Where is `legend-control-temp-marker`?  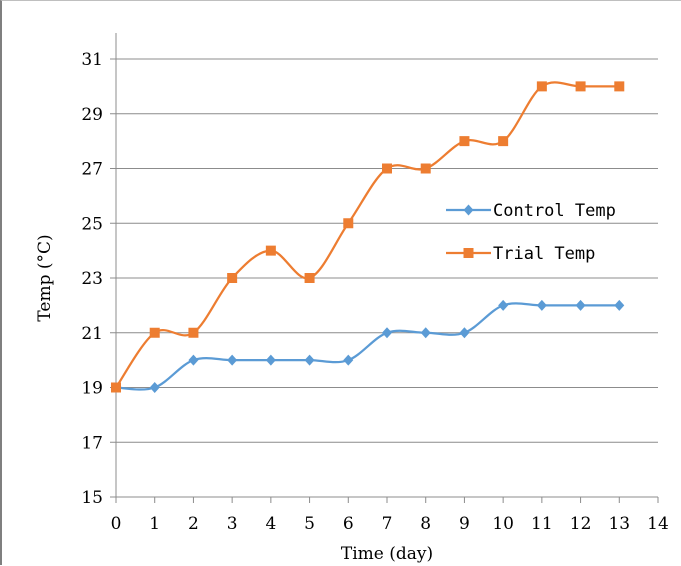 legend-control-temp-marker is located at coordinates (468, 210).